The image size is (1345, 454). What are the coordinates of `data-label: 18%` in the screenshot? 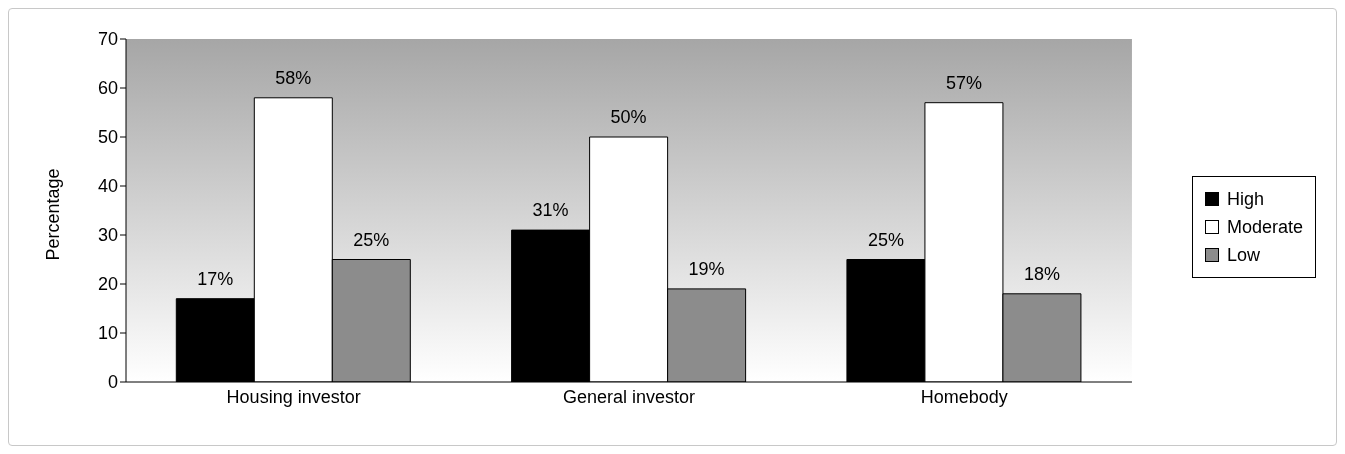 It's located at (1041, 273).